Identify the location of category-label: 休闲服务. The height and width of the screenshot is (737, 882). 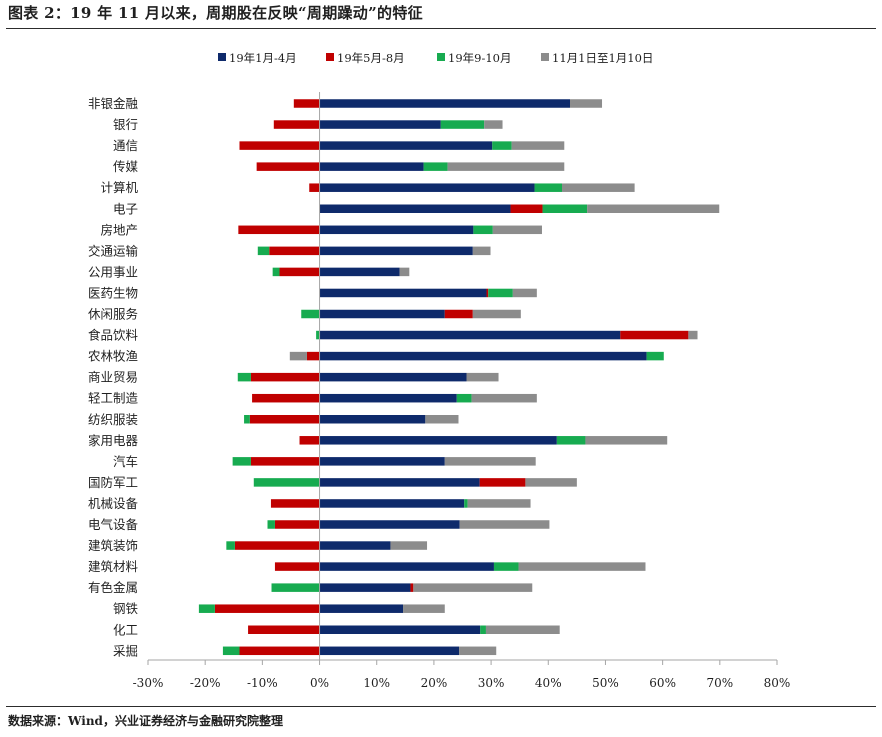
(113, 314).